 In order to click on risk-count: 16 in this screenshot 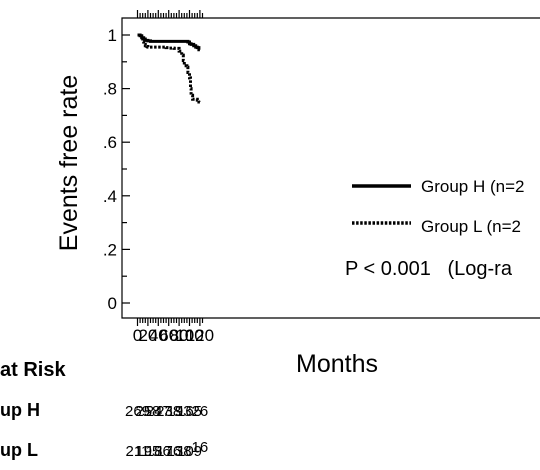, I will do `click(200, 447)`.